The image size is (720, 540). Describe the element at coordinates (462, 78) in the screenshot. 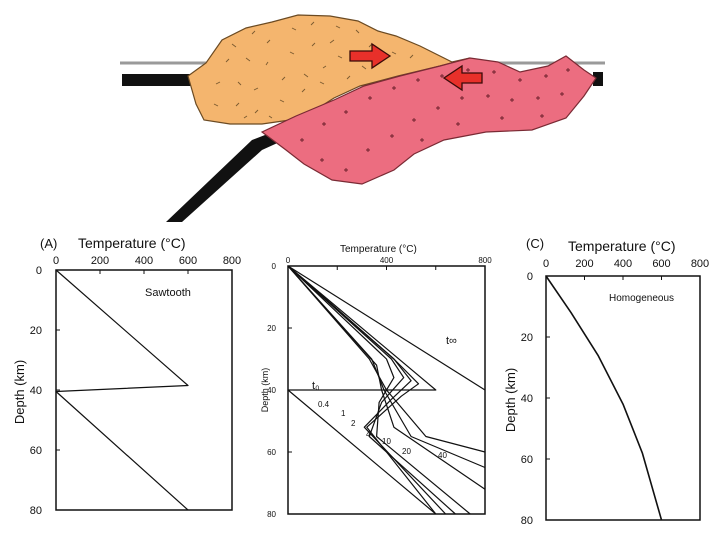

I see `arrow-left-icon` at that location.